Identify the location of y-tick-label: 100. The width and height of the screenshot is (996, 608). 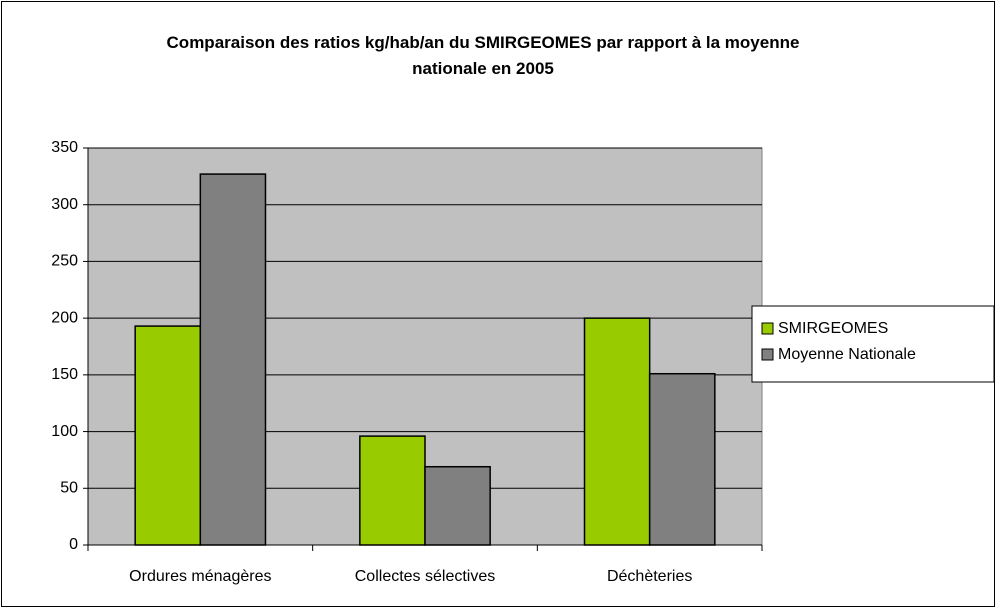
(64, 431).